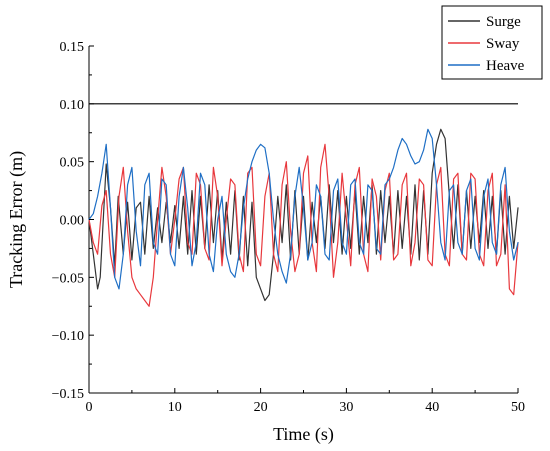 This screenshot has width=550, height=451. I want to click on y-tick-label: 0.05, so click(72, 163).